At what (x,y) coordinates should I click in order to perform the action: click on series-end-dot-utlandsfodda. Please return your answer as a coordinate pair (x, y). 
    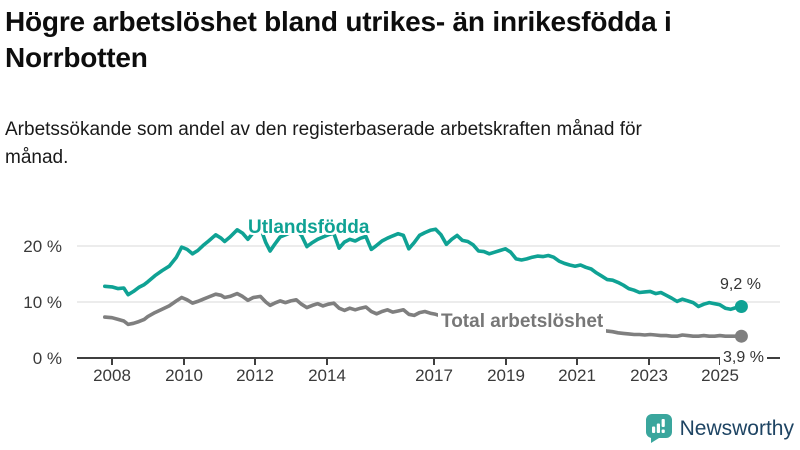
    Looking at the image, I should click on (741, 306).